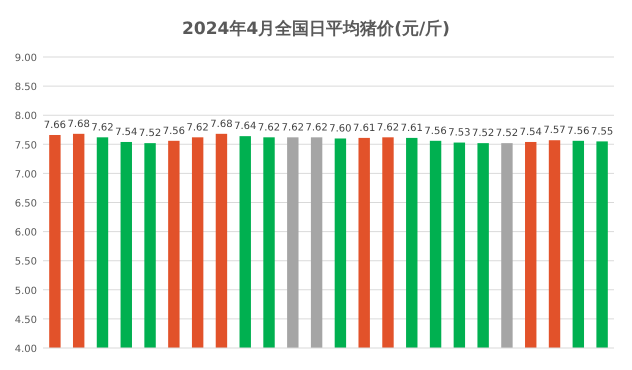 Image resolution: width=632 pixels, height=370 pixels. What do you see at coordinates (25, 349) in the screenshot?
I see `y-tick-label: 4.00` at bounding box center [25, 349].